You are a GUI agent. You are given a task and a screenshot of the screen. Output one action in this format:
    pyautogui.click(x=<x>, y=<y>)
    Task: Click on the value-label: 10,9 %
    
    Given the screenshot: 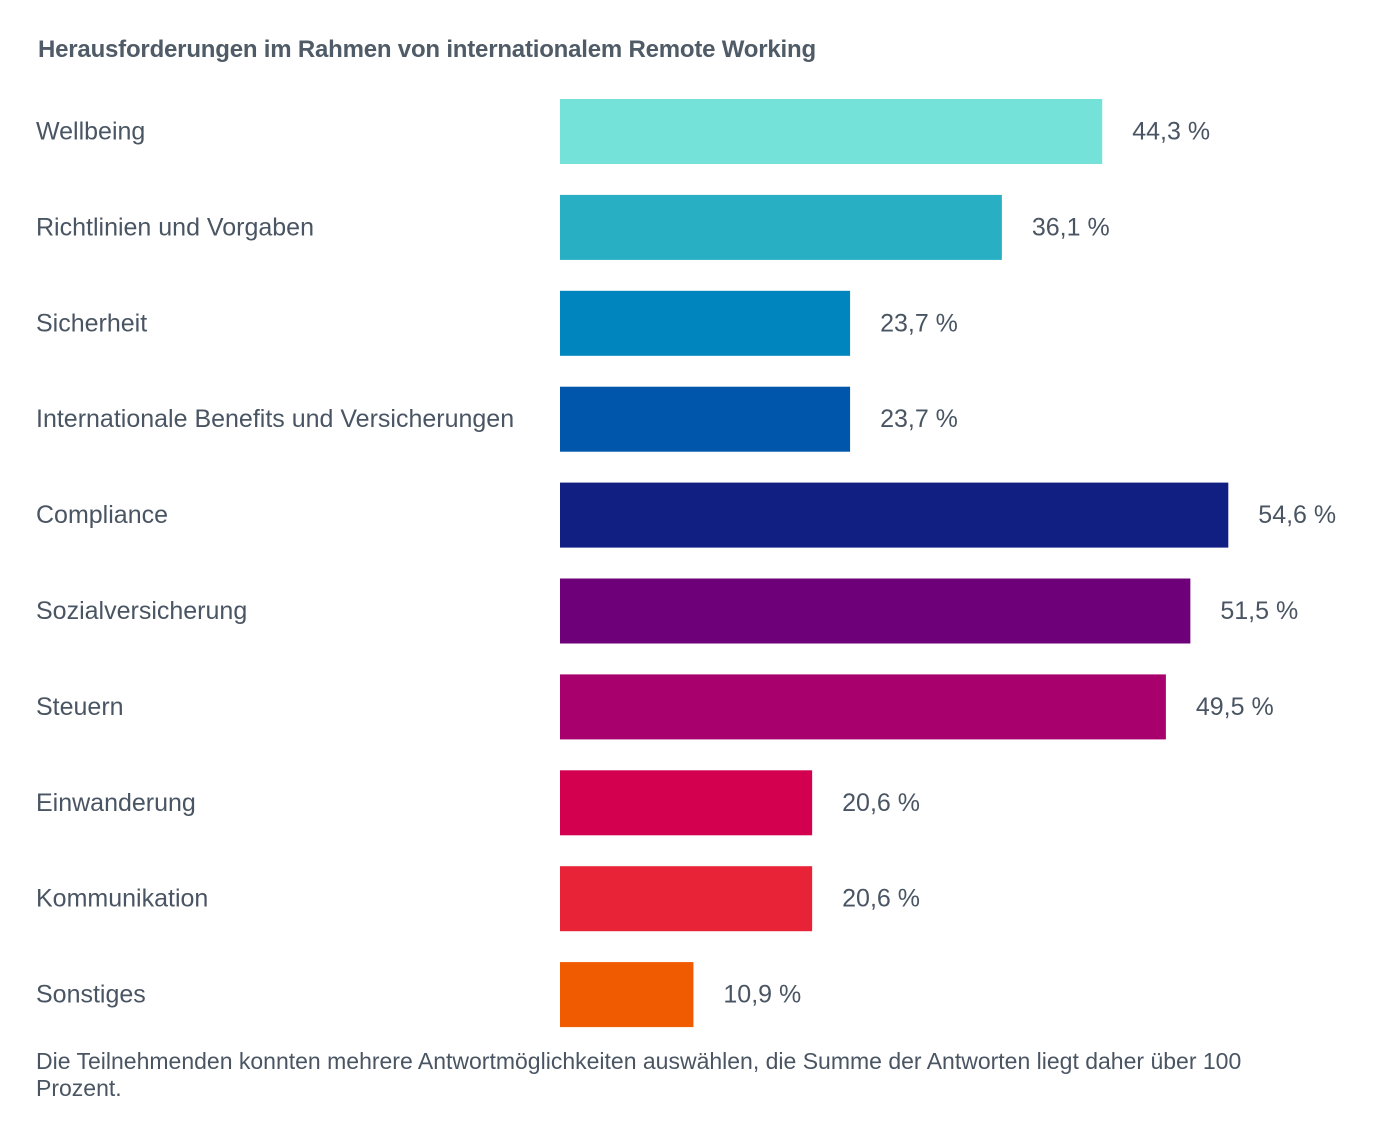 What is the action you would take?
    pyautogui.click(x=762, y=995)
    